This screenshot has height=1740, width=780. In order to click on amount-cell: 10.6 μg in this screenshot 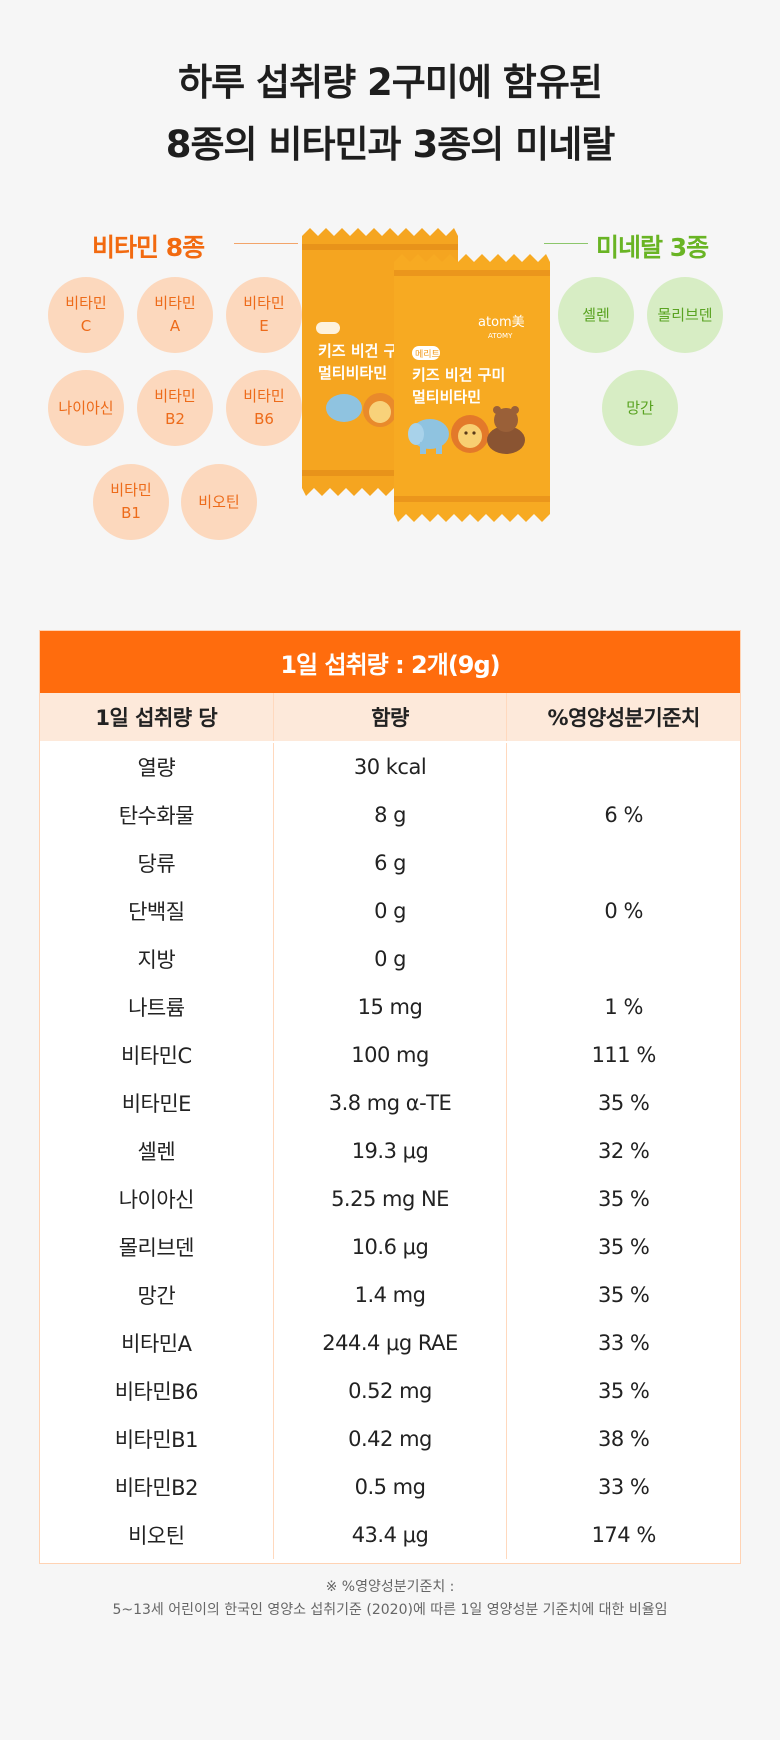, I will do `click(391, 1247)`.